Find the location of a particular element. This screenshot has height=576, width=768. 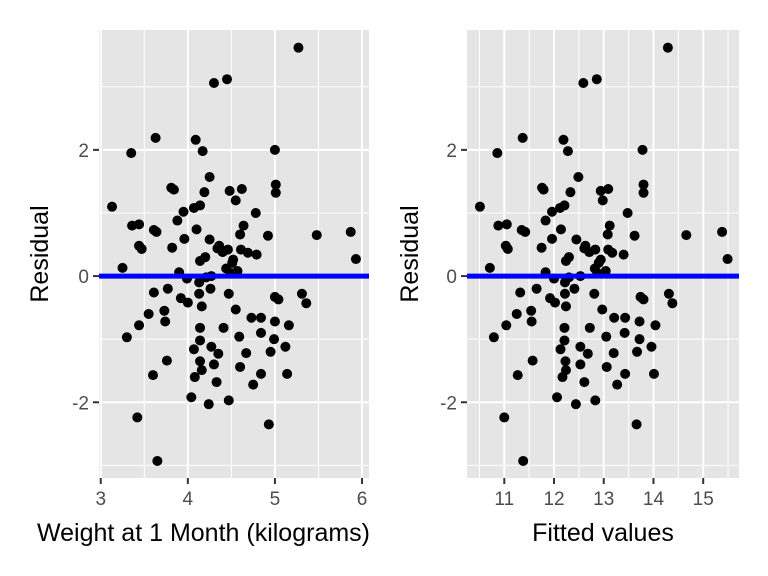

x-tick-label: 13 is located at coordinates (603, 499).